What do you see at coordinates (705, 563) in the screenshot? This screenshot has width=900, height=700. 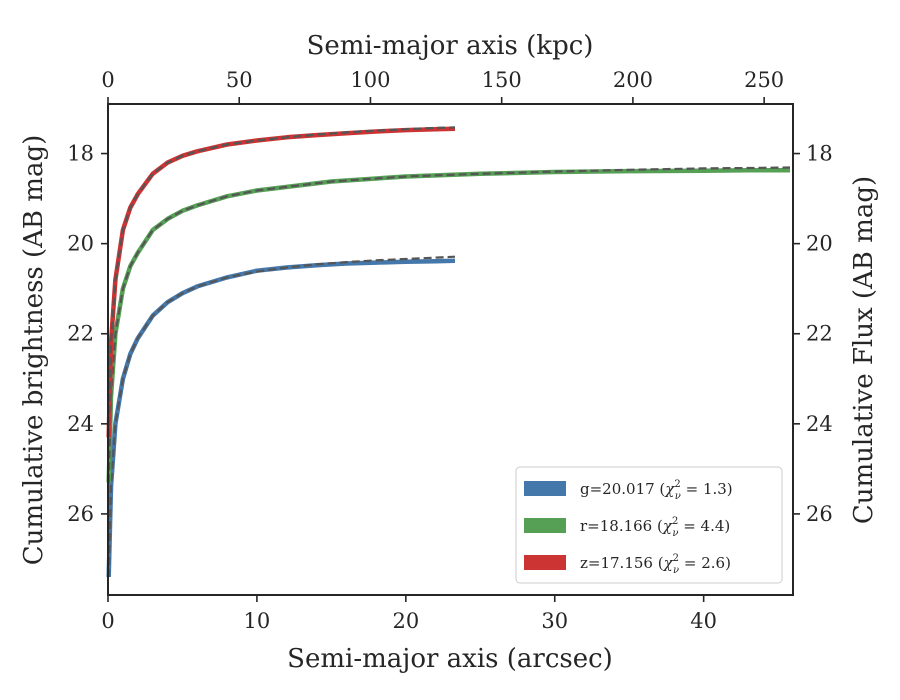 I see `legend-label-z-tail: = 2.6)` at bounding box center [705, 563].